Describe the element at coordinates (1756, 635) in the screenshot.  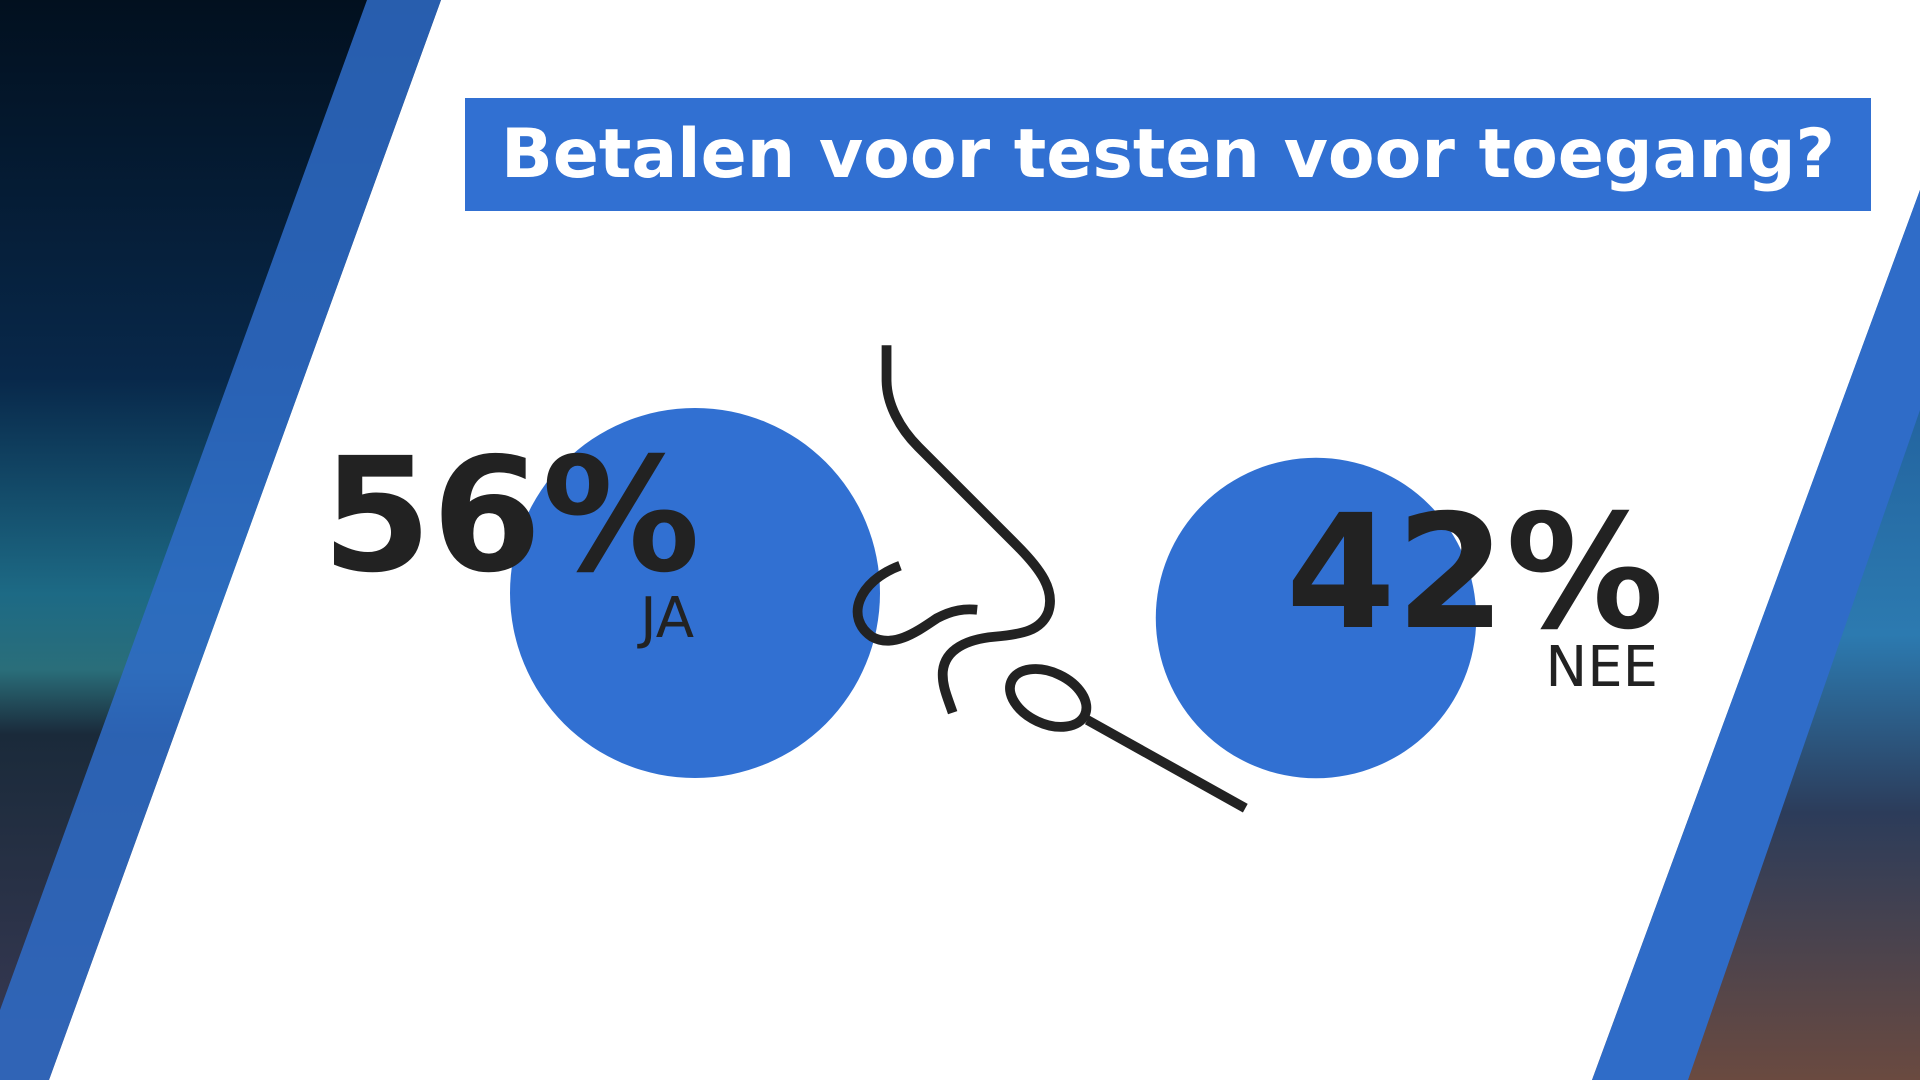
I see `right-stripe` at that location.